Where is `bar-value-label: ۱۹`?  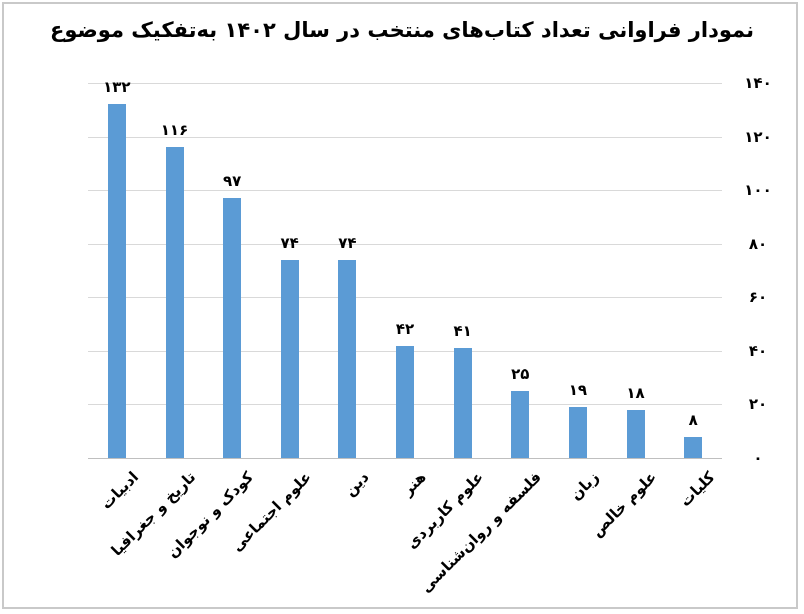 bar-value-label: ۱۹ is located at coordinates (578, 390).